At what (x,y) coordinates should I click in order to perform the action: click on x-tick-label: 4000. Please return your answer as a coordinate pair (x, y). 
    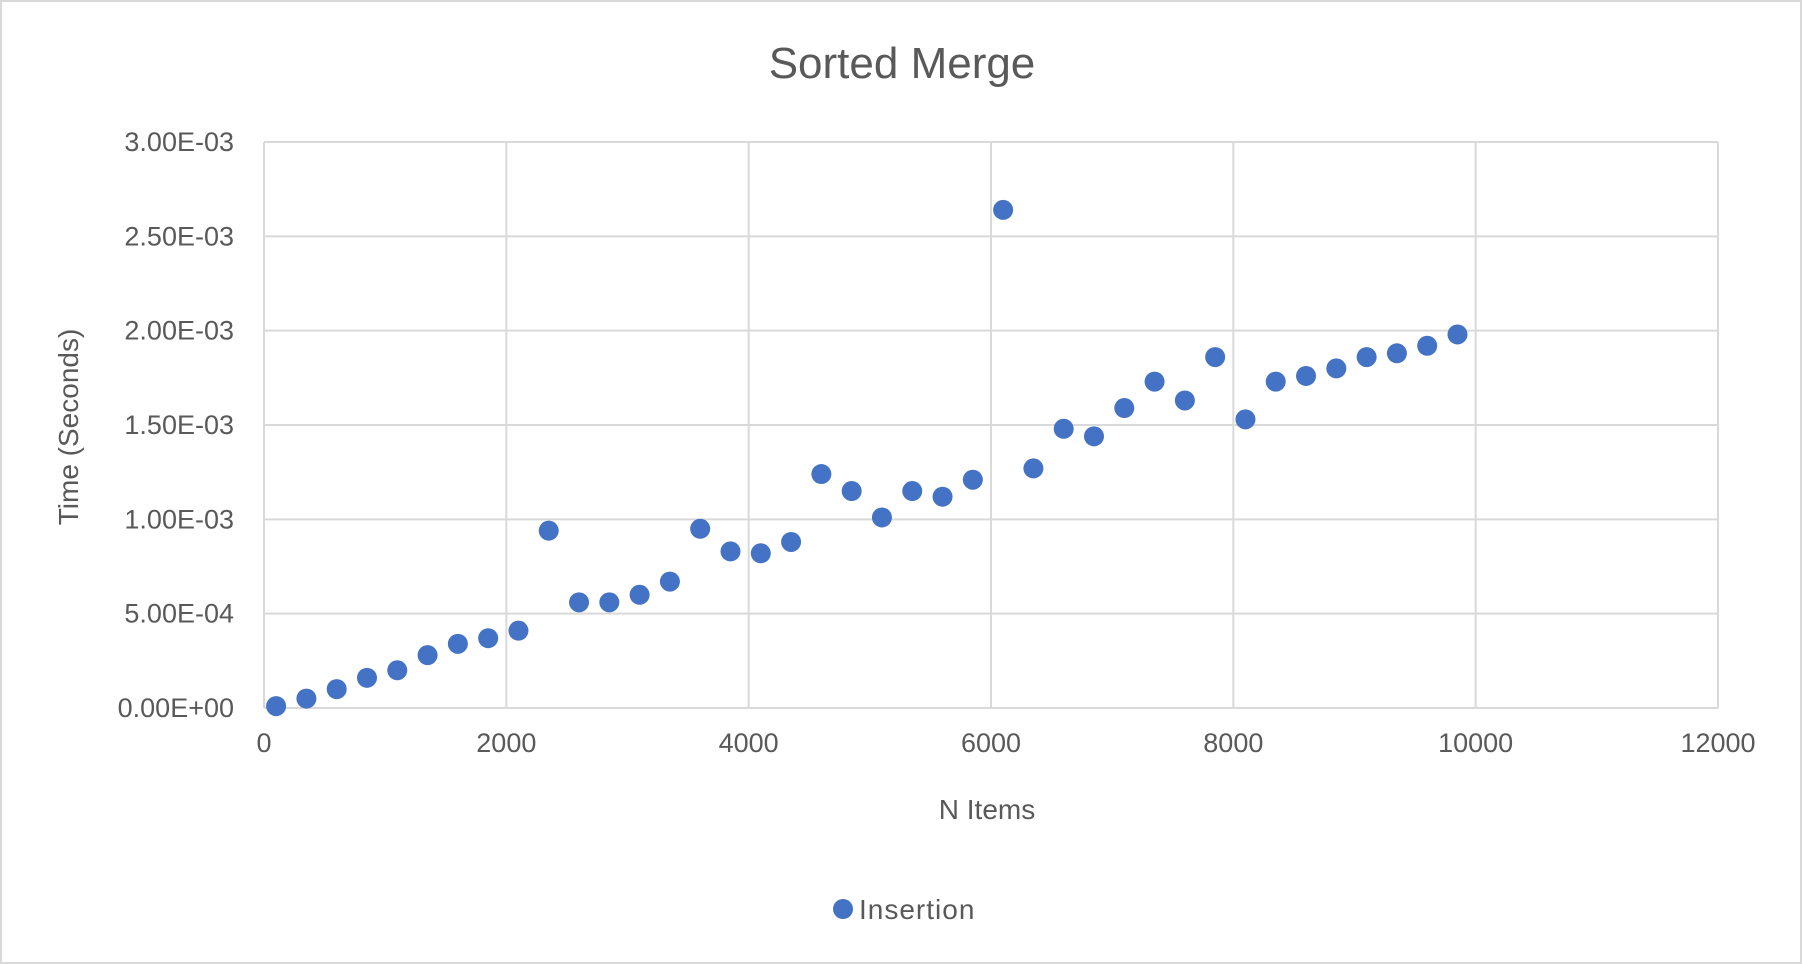
    Looking at the image, I should click on (749, 743).